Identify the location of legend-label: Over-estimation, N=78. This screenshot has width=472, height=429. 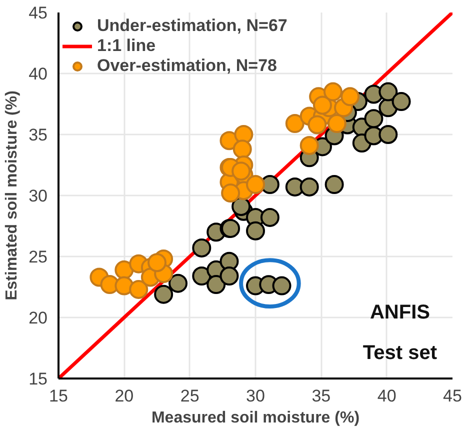
(187, 66).